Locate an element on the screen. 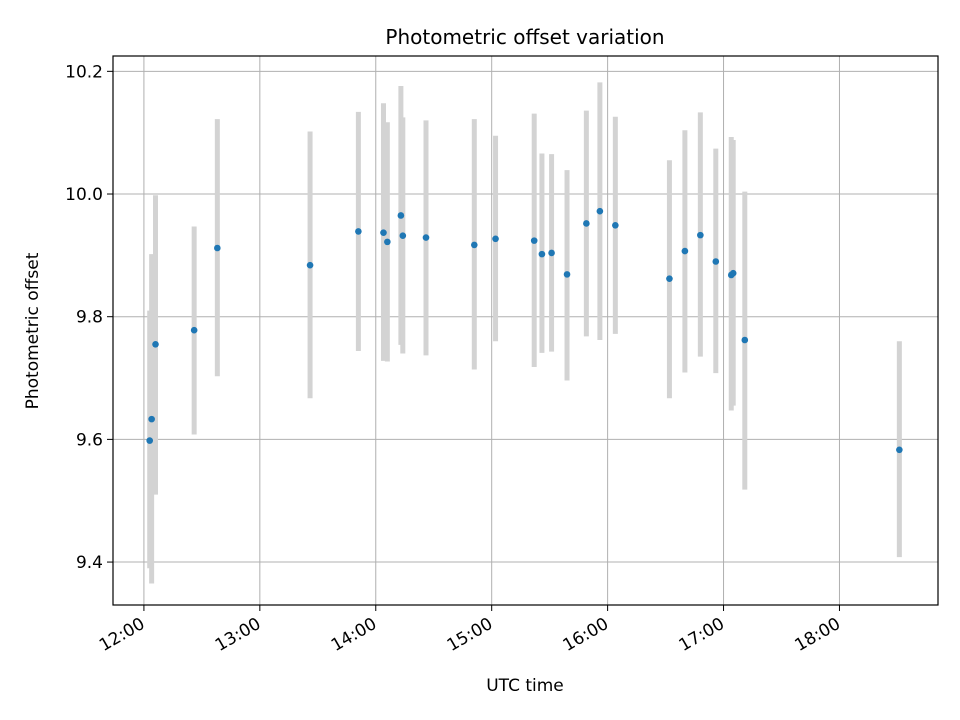 The image size is (960, 720). x-axis-ticks: 12:00 13:00 14:00 15:00 16:00 17:00 18:00 is located at coordinates (470, 630).